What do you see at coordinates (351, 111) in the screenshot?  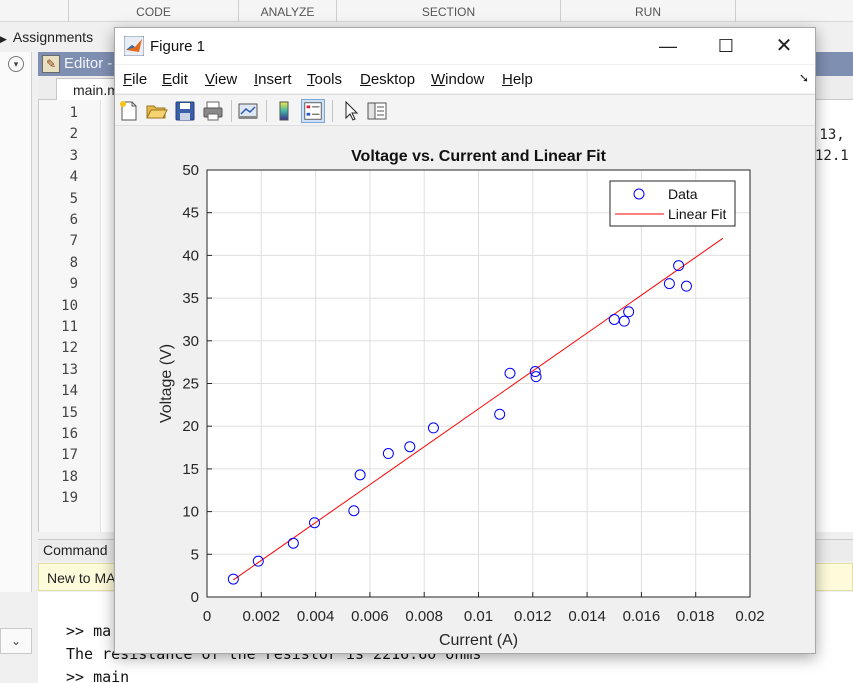 I see `pointer-icon` at bounding box center [351, 111].